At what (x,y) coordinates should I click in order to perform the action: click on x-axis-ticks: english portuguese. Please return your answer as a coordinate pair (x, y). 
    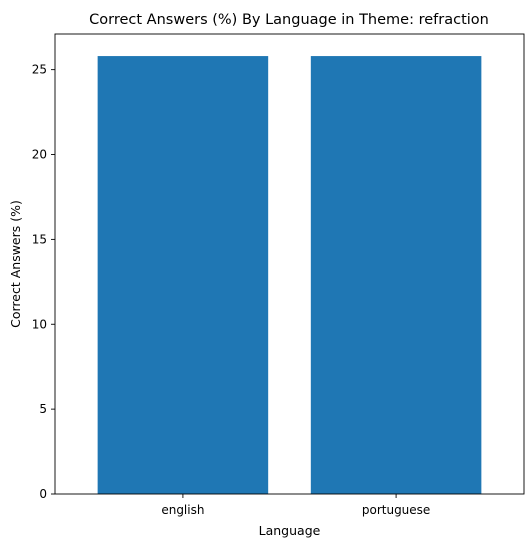
    Looking at the image, I should click on (295, 505).